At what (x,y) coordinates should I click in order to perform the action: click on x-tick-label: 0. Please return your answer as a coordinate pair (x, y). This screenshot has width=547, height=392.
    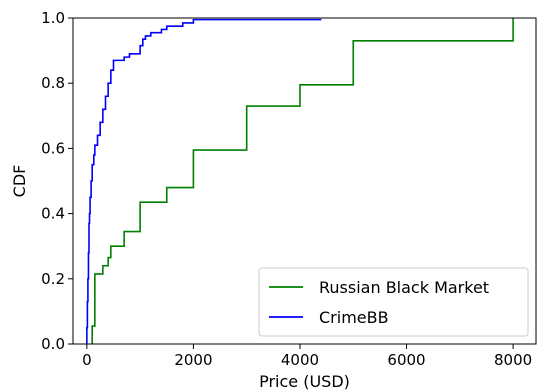
    Looking at the image, I should click on (87, 360).